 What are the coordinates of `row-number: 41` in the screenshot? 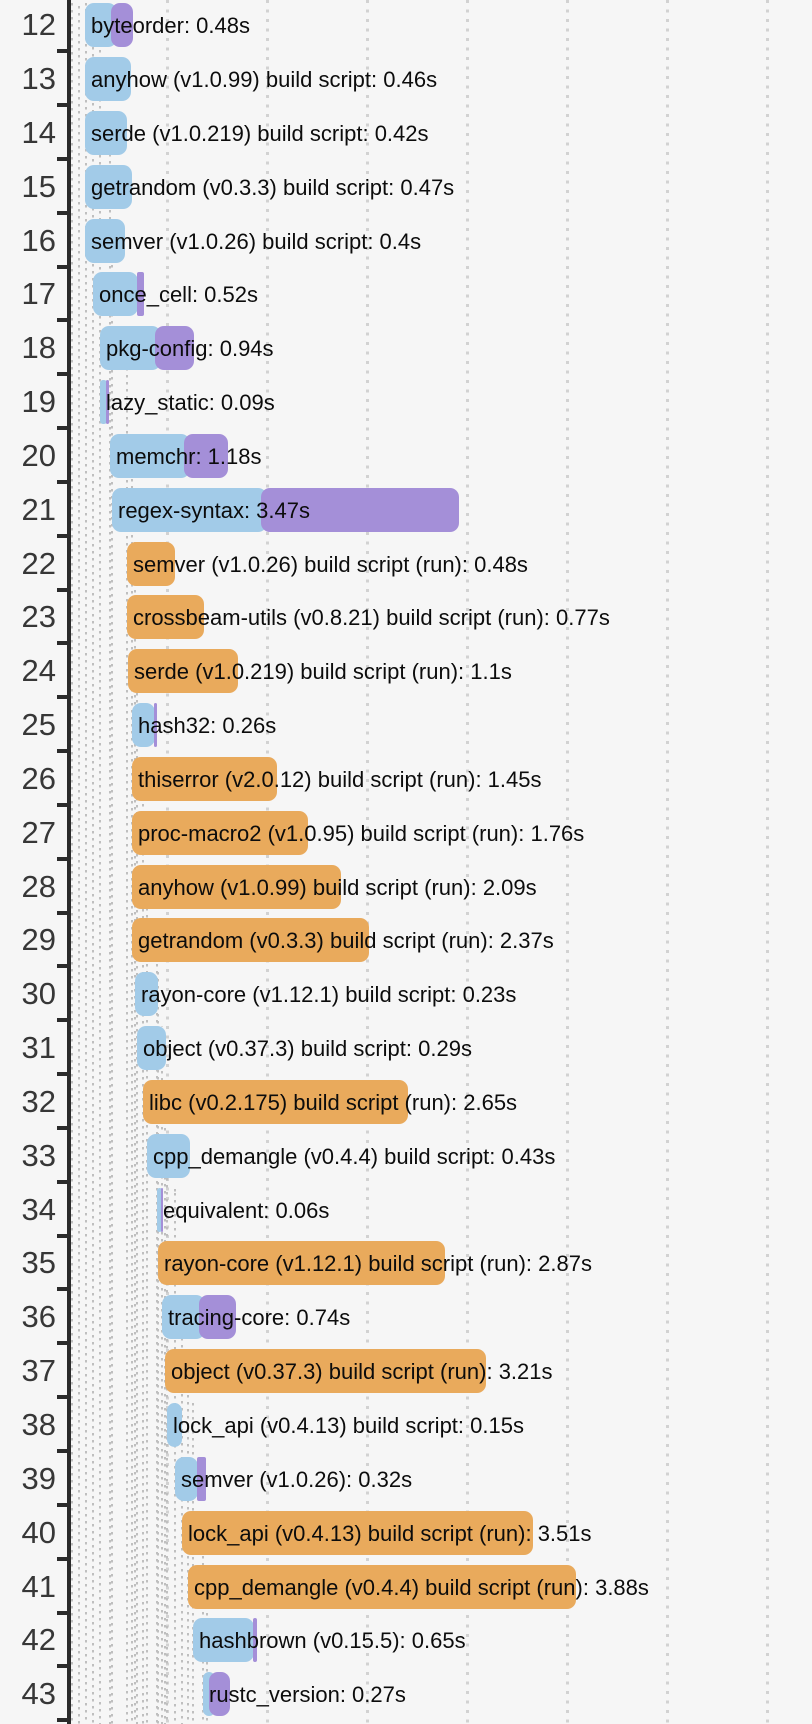 It's located at (38, 1586).